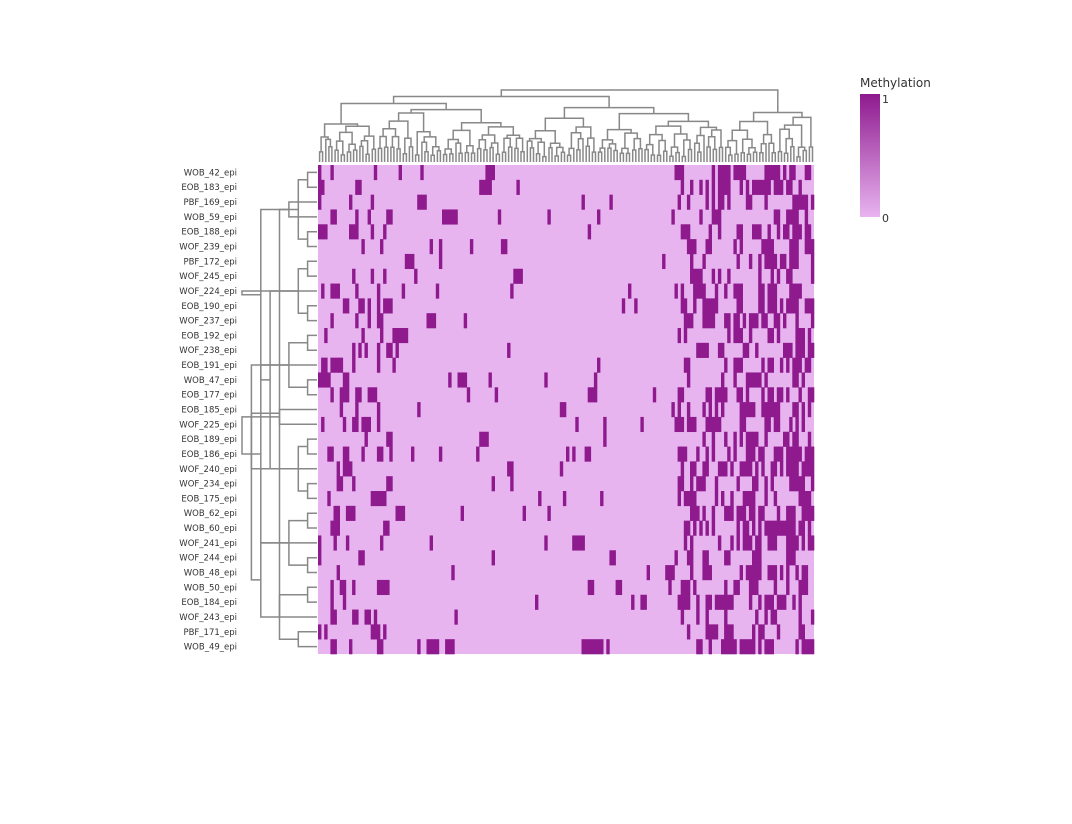  What do you see at coordinates (209, 455) in the screenshot?
I see `row-label: EOB_186_epi` at bounding box center [209, 455].